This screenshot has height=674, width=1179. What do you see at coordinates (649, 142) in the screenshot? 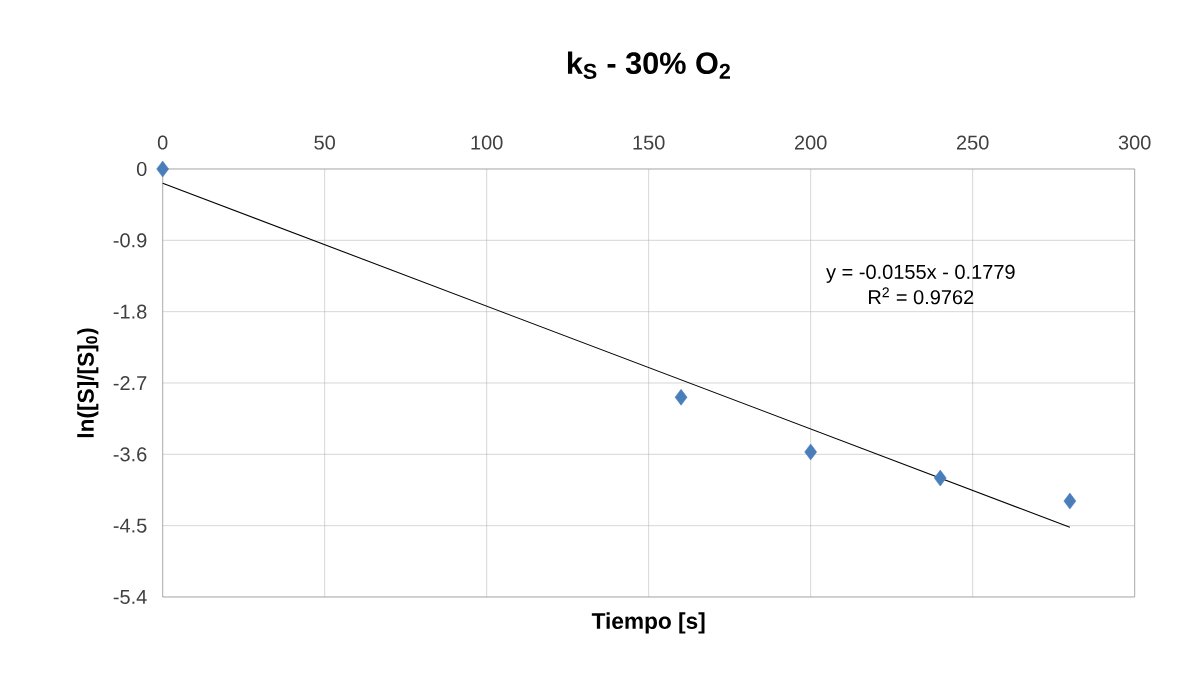
I see `x-tick-label: 150` at bounding box center [649, 142].